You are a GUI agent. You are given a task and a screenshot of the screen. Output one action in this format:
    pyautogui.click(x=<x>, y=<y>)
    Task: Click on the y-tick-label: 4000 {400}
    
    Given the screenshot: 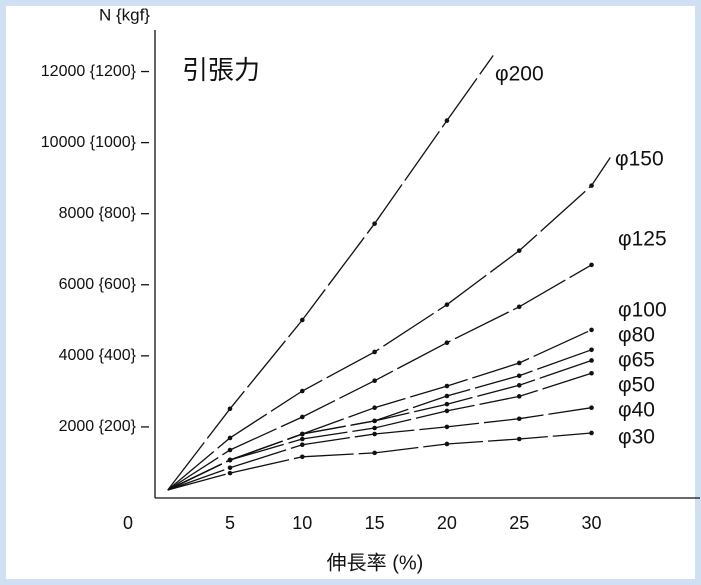 What is the action you would take?
    pyautogui.click(x=98, y=355)
    